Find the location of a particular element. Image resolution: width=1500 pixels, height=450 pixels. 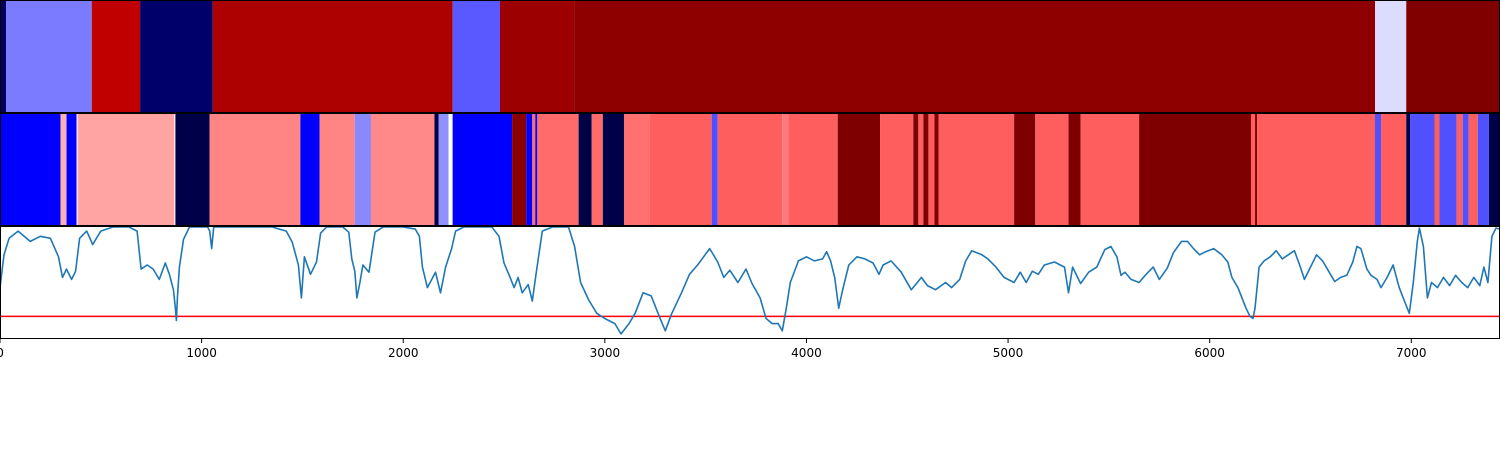

x-tick-label: 3000 is located at coordinates (605, 353).